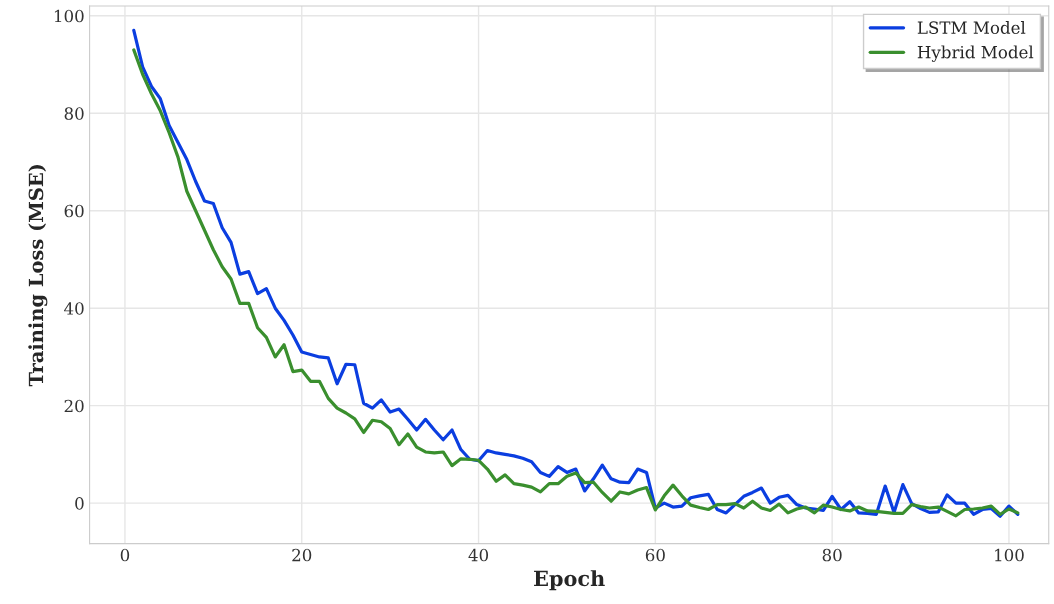  What do you see at coordinates (125, 555) in the screenshot?
I see `x-tick-label: 0` at bounding box center [125, 555].